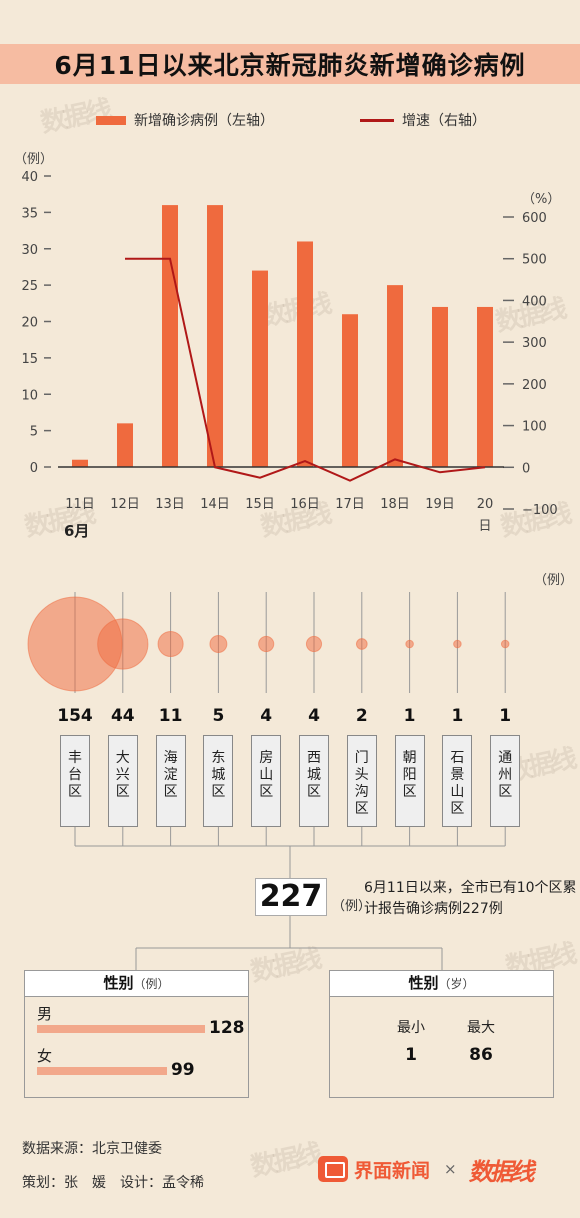  I want to click on age-max-value: 86, so click(481, 1055).